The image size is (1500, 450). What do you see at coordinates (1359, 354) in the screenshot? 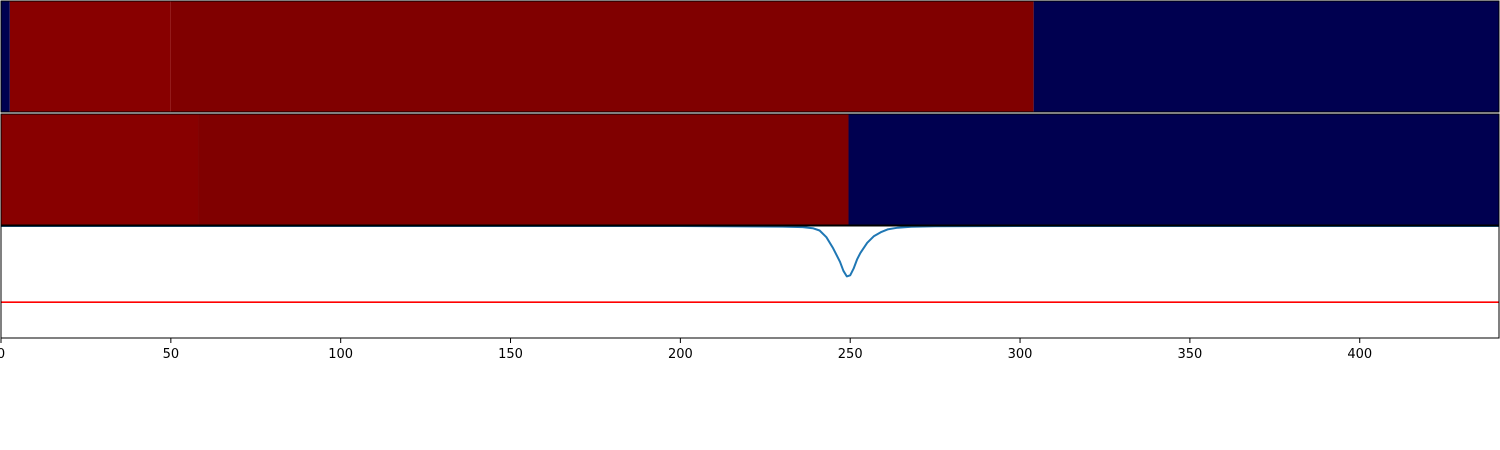
I see `x-tick-label: 400` at bounding box center [1359, 354].